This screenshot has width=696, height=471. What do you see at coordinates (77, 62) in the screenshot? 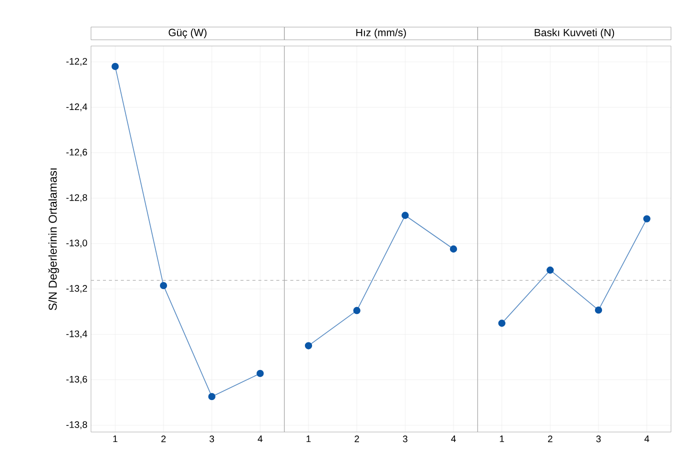
I see `y-tick-label: -12,2` at bounding box center [77, 62].